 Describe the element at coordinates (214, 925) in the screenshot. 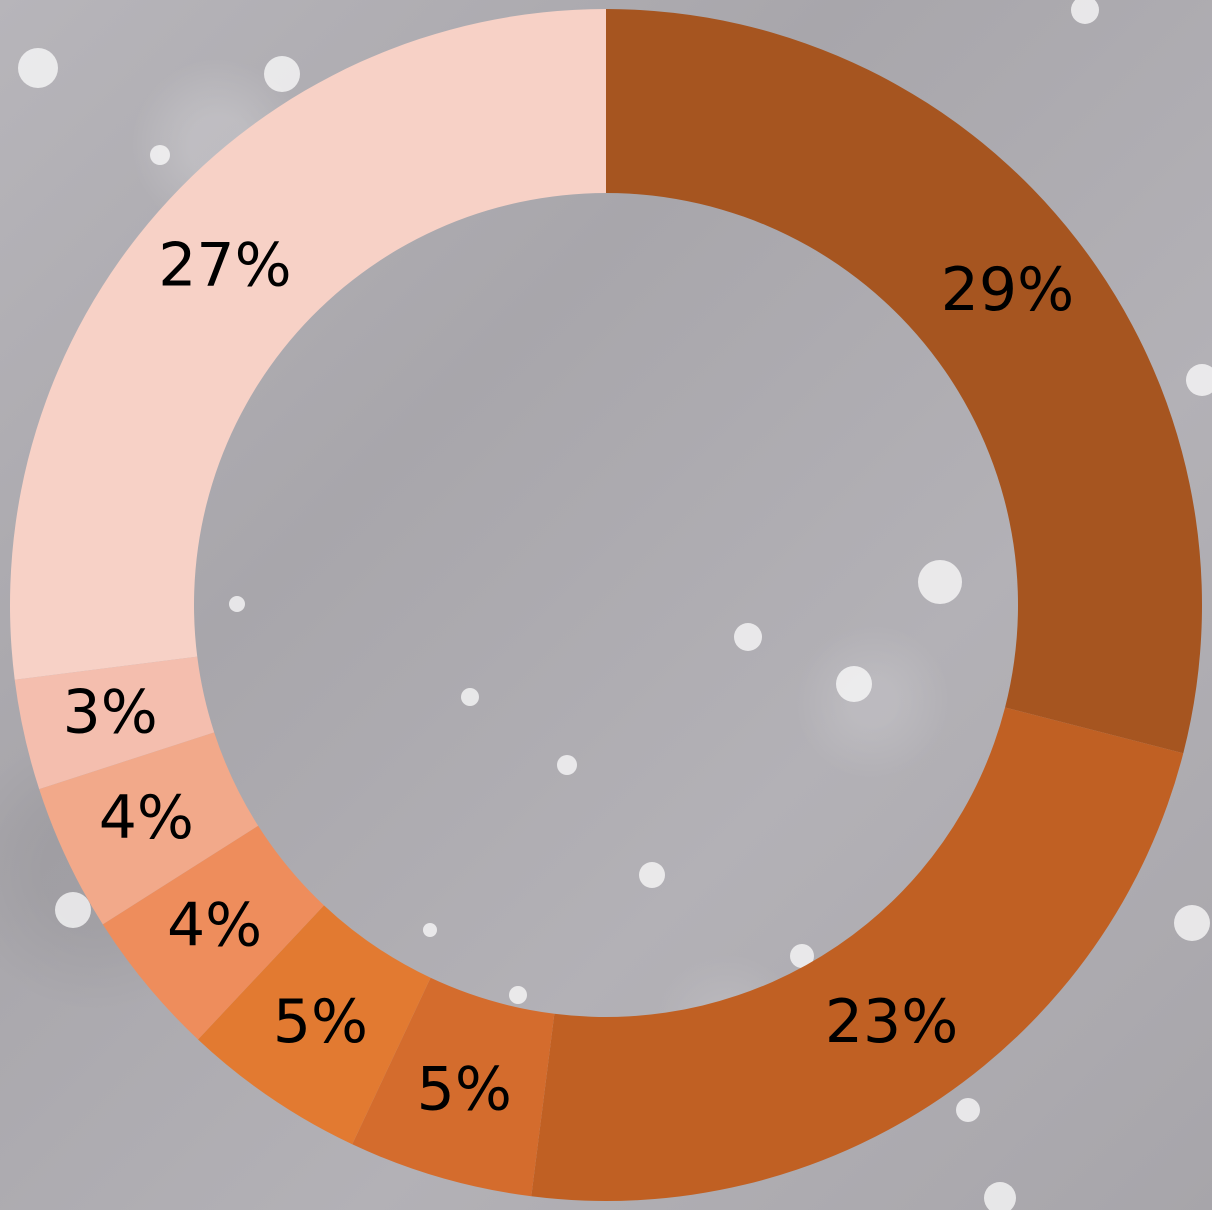

I see `slice-label-5: 4%` at that location.